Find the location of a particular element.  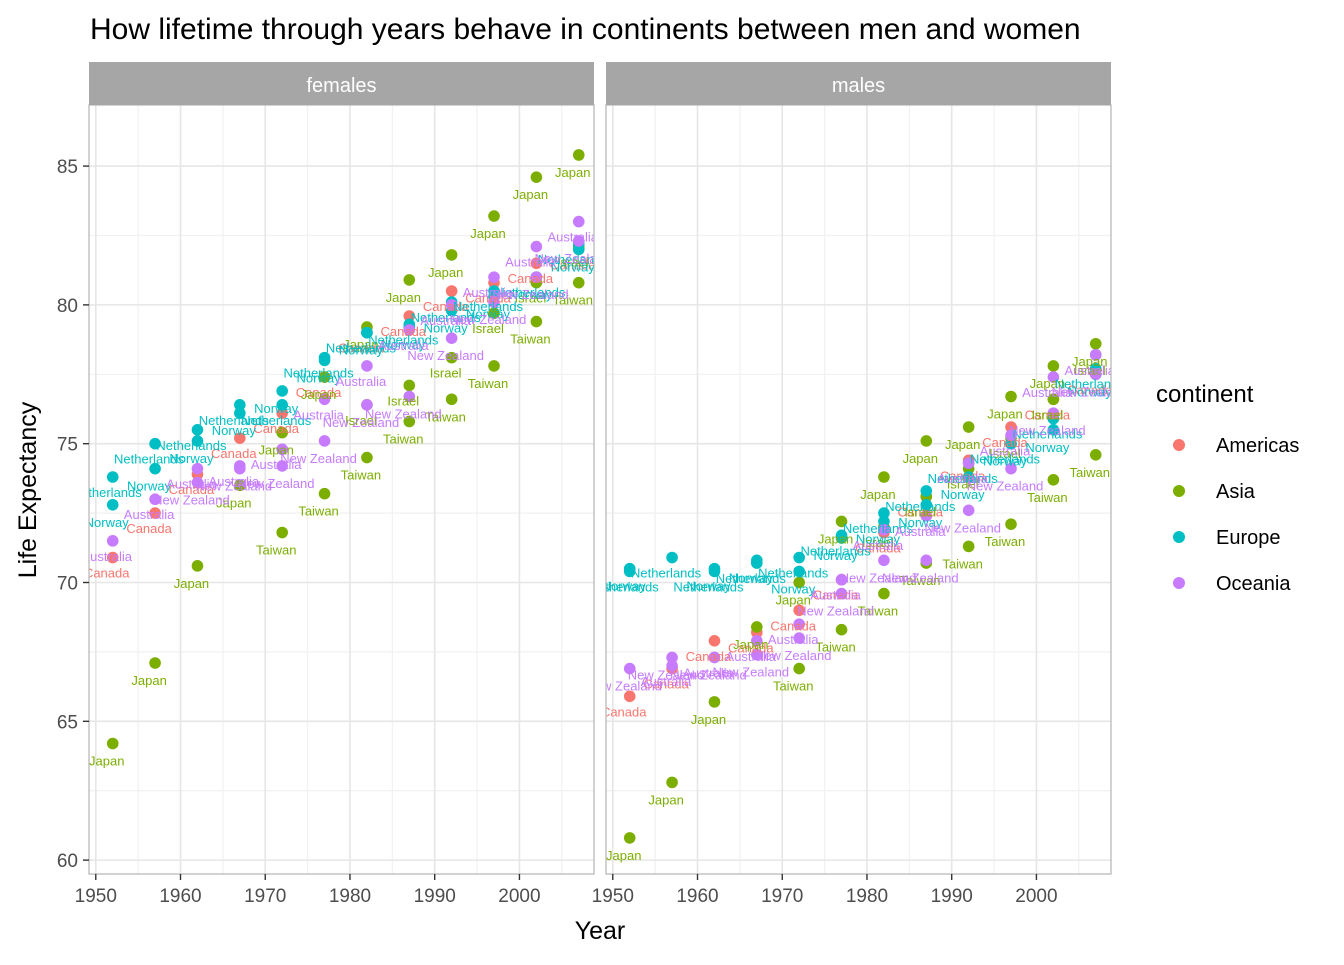

x-tick-label: 2000 is located at coordinates (519, 896).